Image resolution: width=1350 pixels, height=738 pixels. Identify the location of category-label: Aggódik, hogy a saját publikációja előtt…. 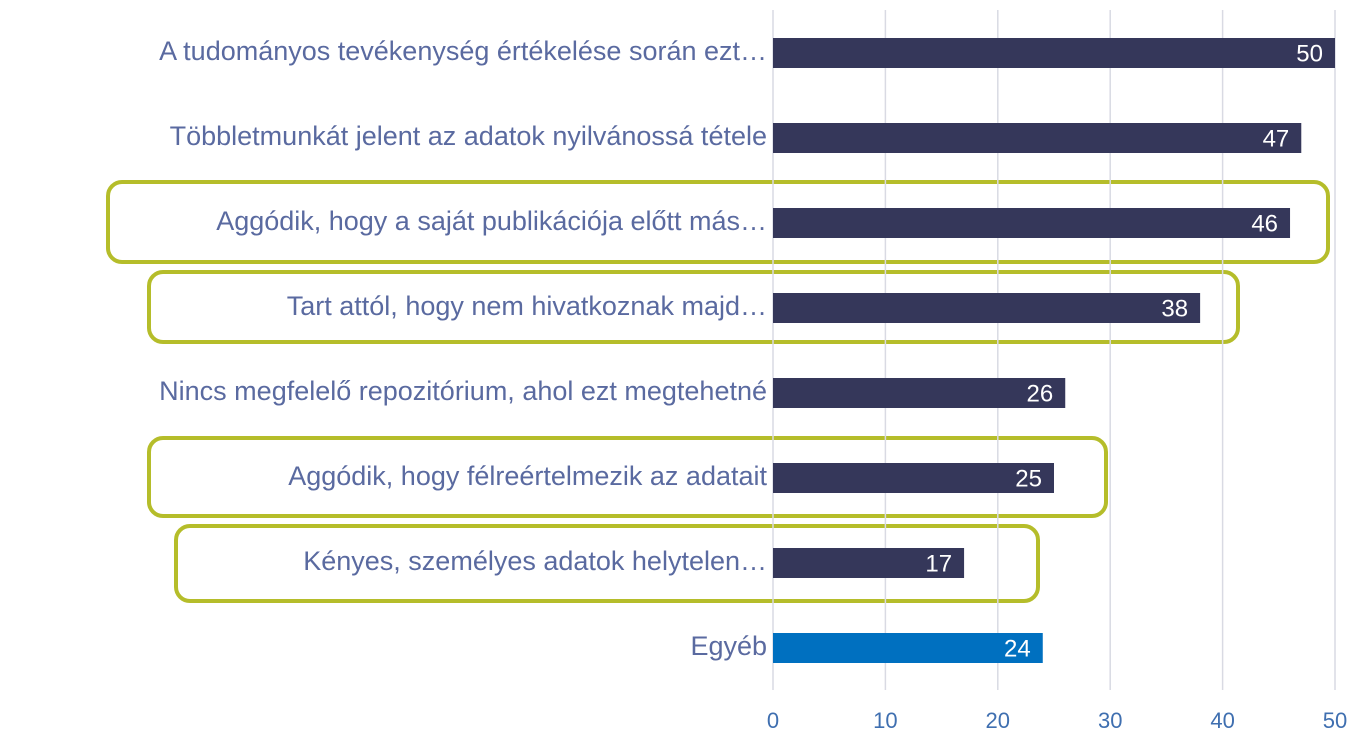
(491, 221).